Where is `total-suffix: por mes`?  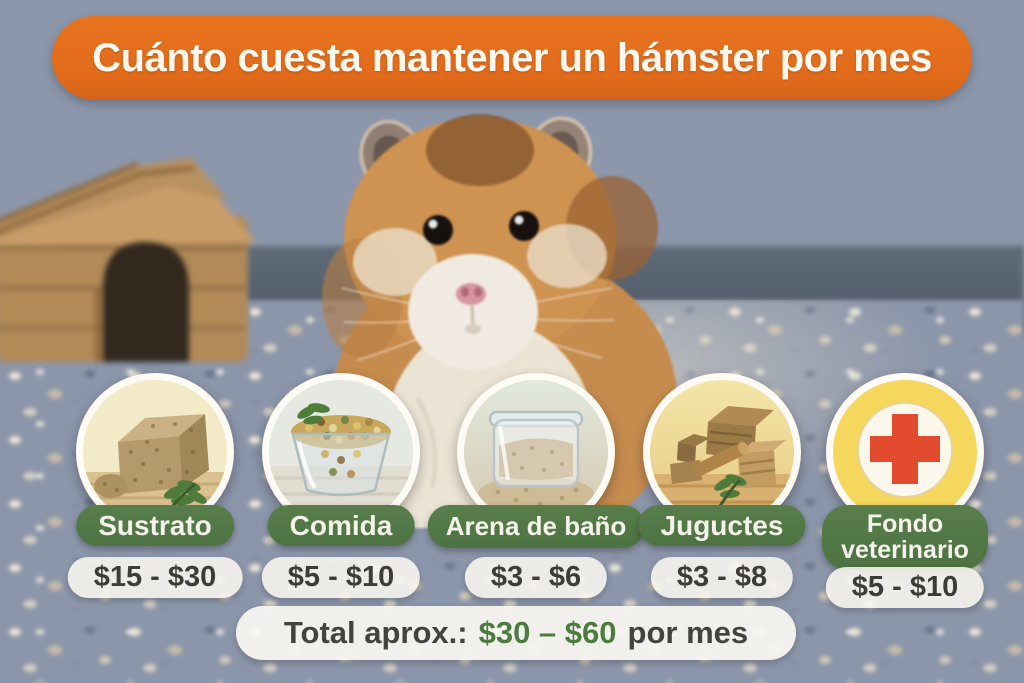
total-suffix: por mes is located at coordinates (688, 632).